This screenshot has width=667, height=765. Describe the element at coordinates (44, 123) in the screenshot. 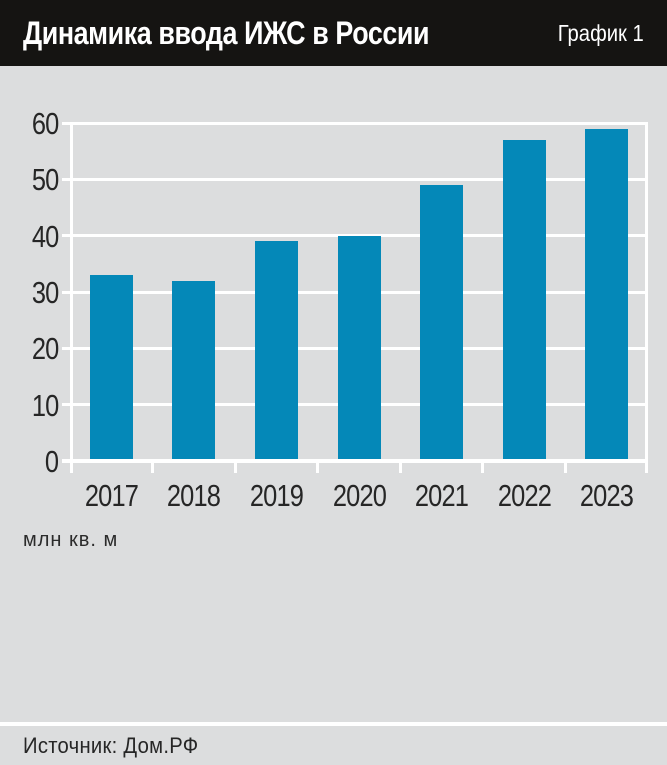

I see `y-tick-label-60: 60` at that location.